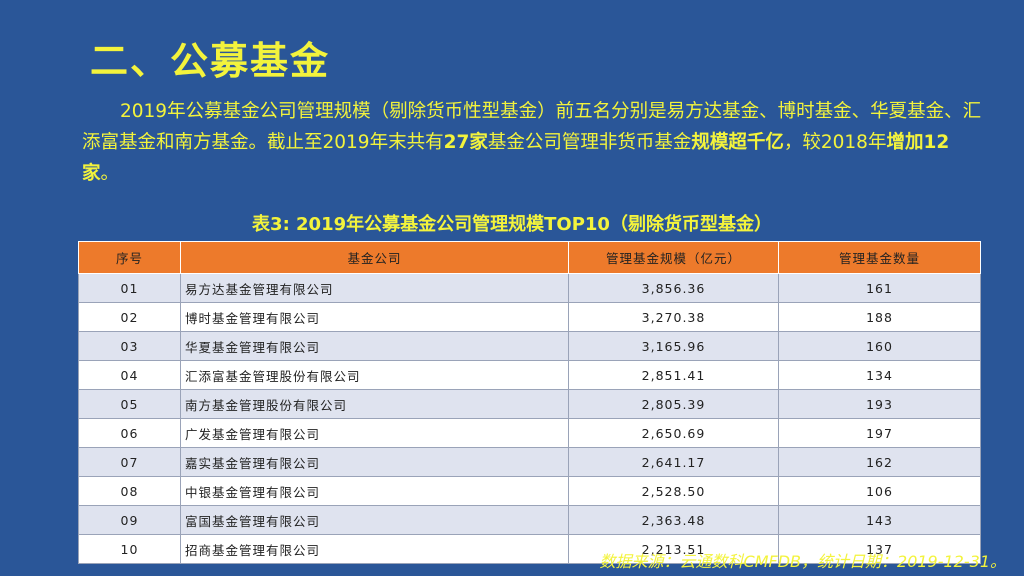  Describe the element at coordinates (673, 433) in the screenshot. I see `cell-aum: 2,650.69` at that location.